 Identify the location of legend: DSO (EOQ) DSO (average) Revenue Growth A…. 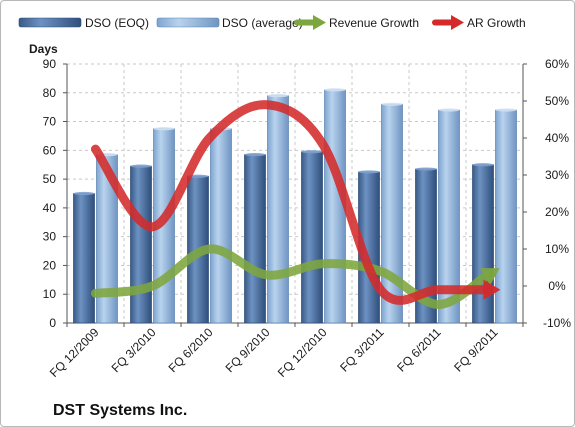
(272, 22).